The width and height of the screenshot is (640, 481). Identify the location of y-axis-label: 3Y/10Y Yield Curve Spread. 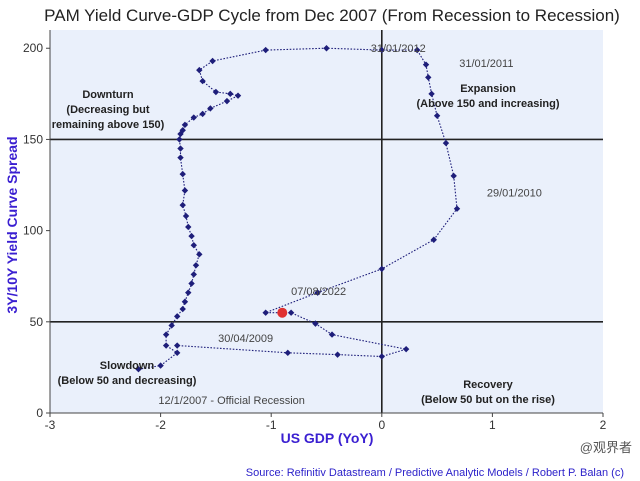
(12, 224).